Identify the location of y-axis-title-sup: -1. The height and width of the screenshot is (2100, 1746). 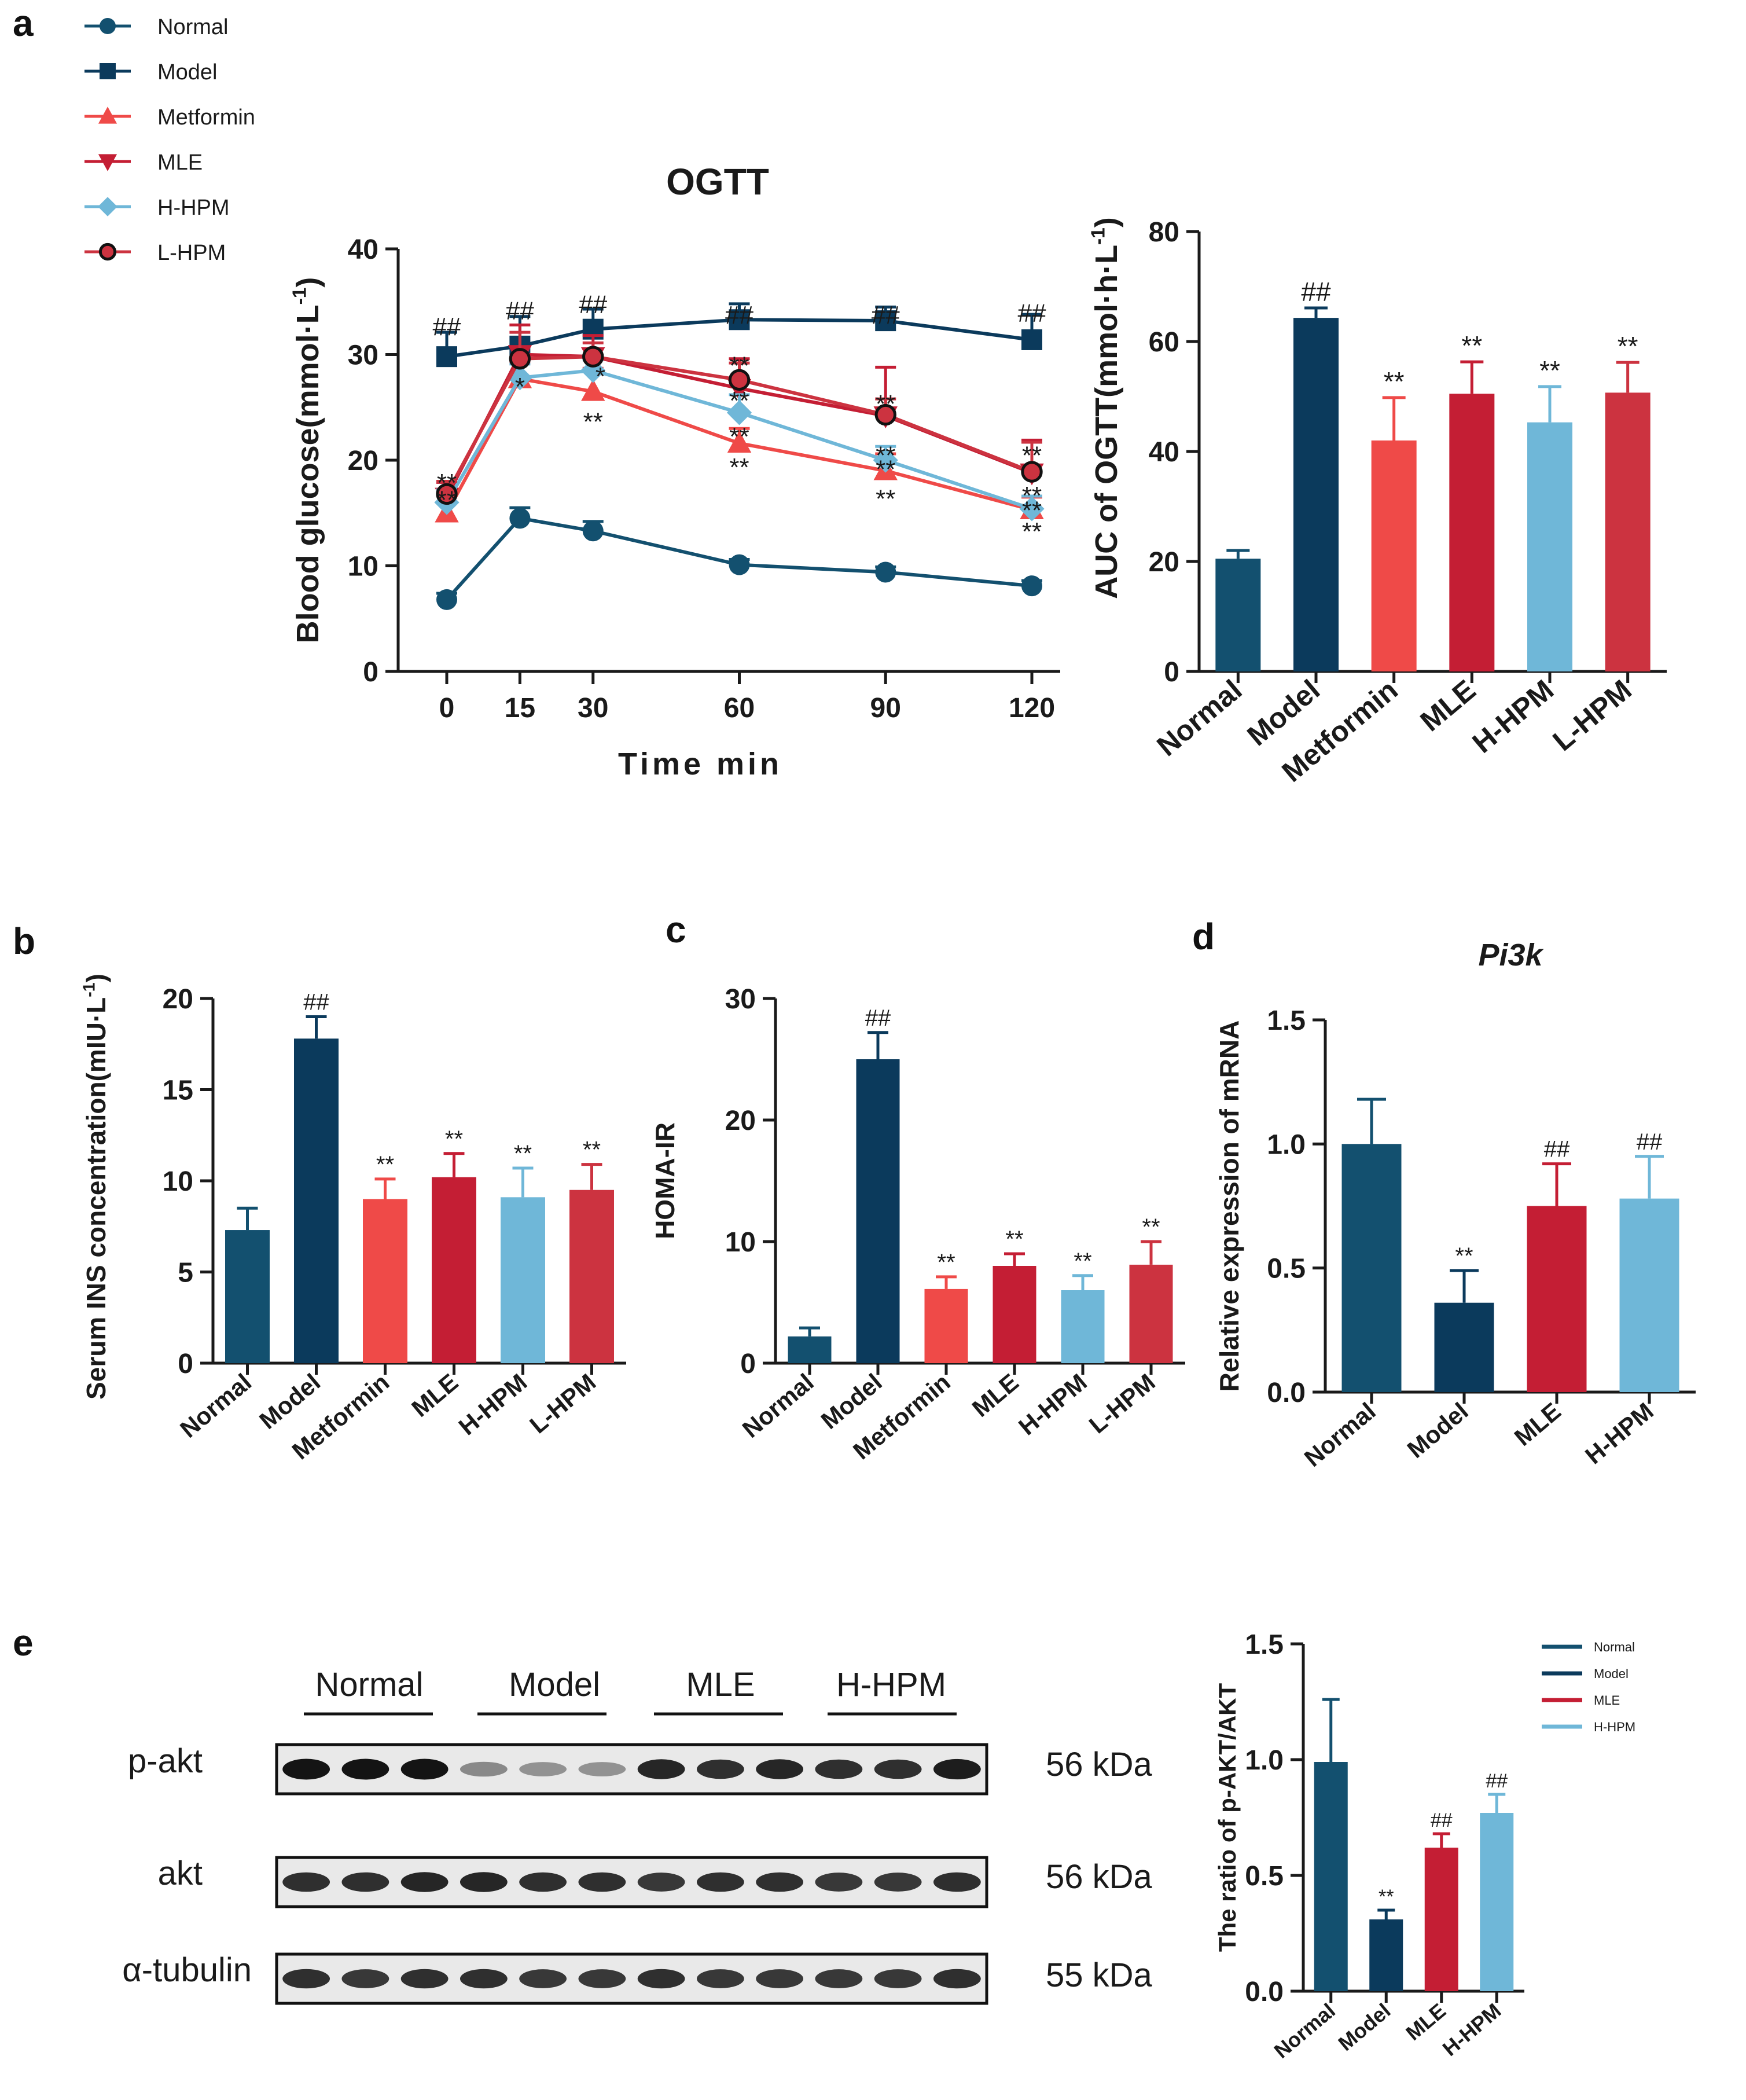
(299, 296).